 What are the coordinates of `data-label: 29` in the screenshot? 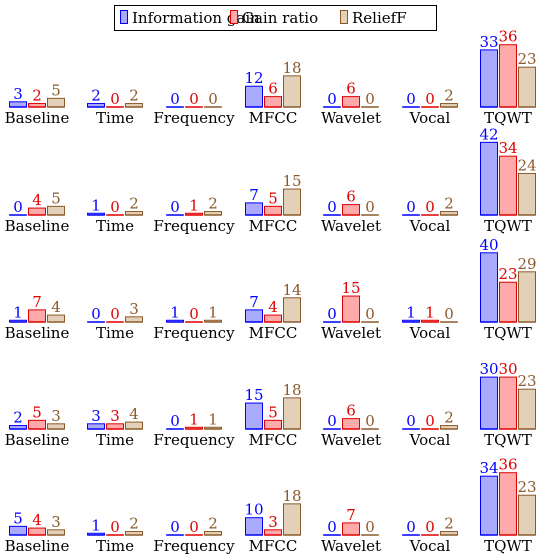 It's located at (526, 264).